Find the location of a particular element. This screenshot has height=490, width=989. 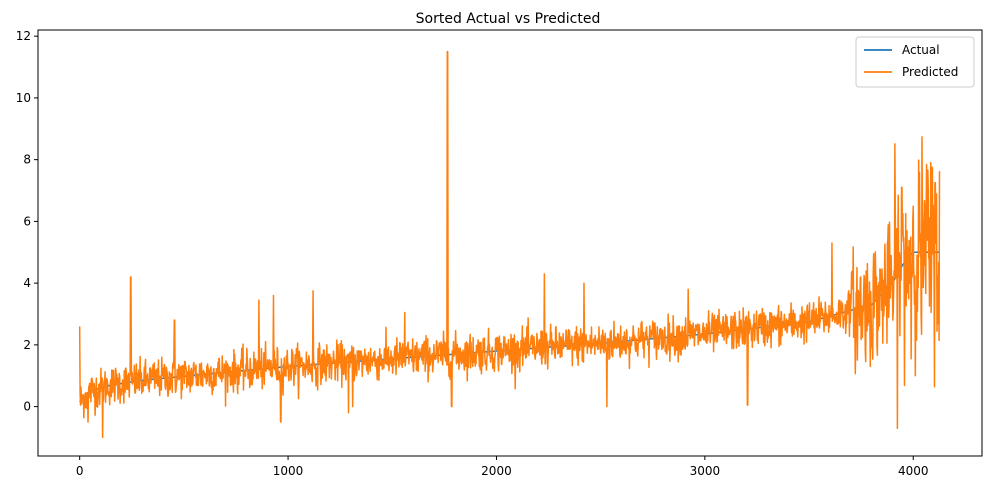

y-tick-label: 4 is located at coordinates (27, 283).